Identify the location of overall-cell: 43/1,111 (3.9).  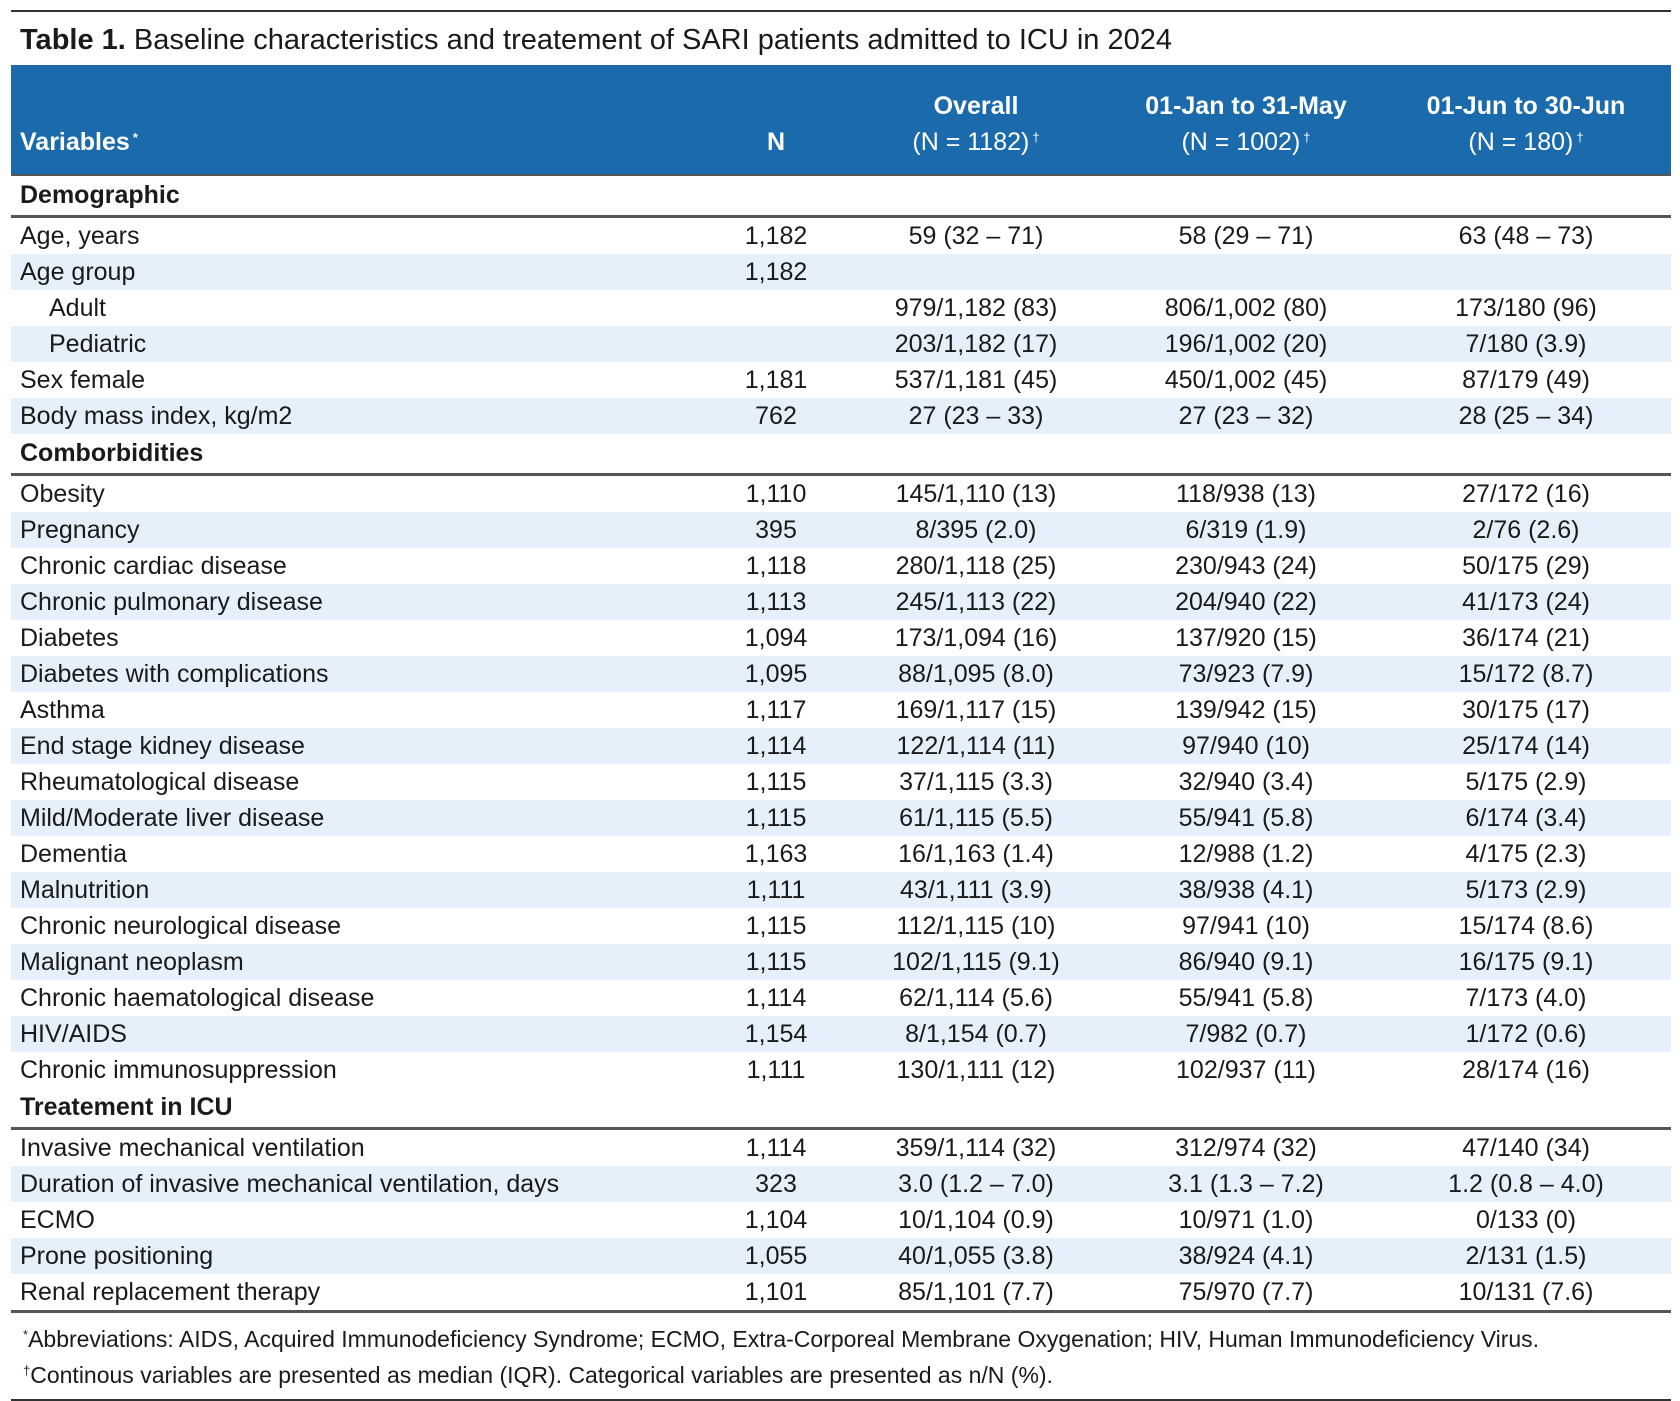
(976, 890).